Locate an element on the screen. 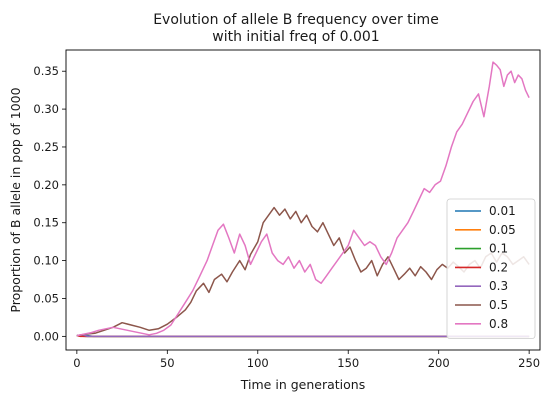 This screenshot has height=403, width=545. legend-label: 0.5 is located at coordinates (498, 305).